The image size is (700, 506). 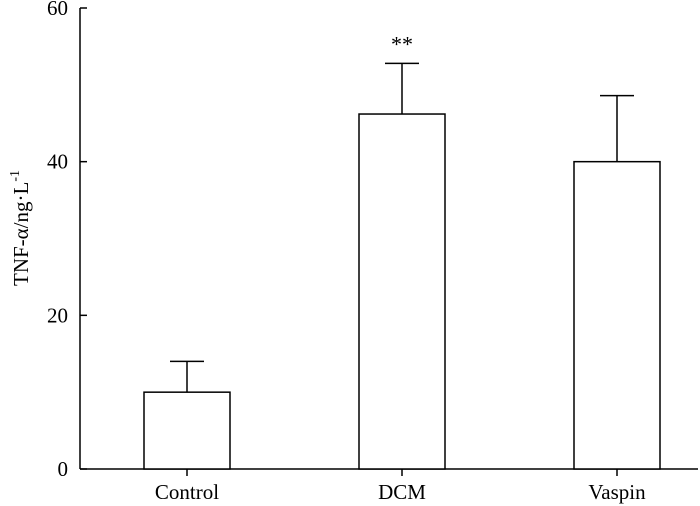 I want to click on y-axis-label-superscript: -1, so click(x=15, y=176).